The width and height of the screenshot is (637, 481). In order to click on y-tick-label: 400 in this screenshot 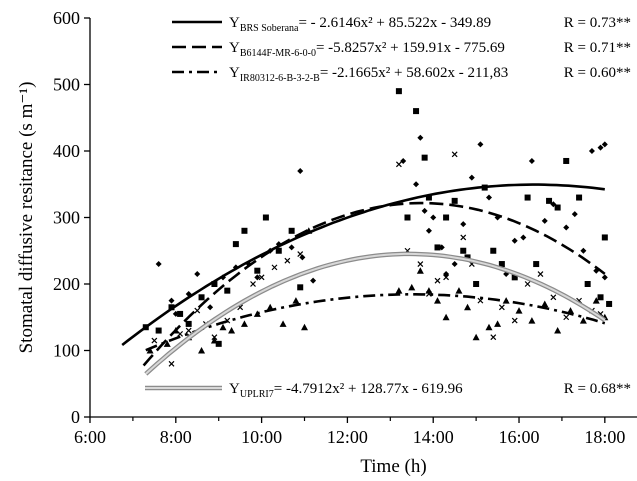, I will do `click(66, 151)`.